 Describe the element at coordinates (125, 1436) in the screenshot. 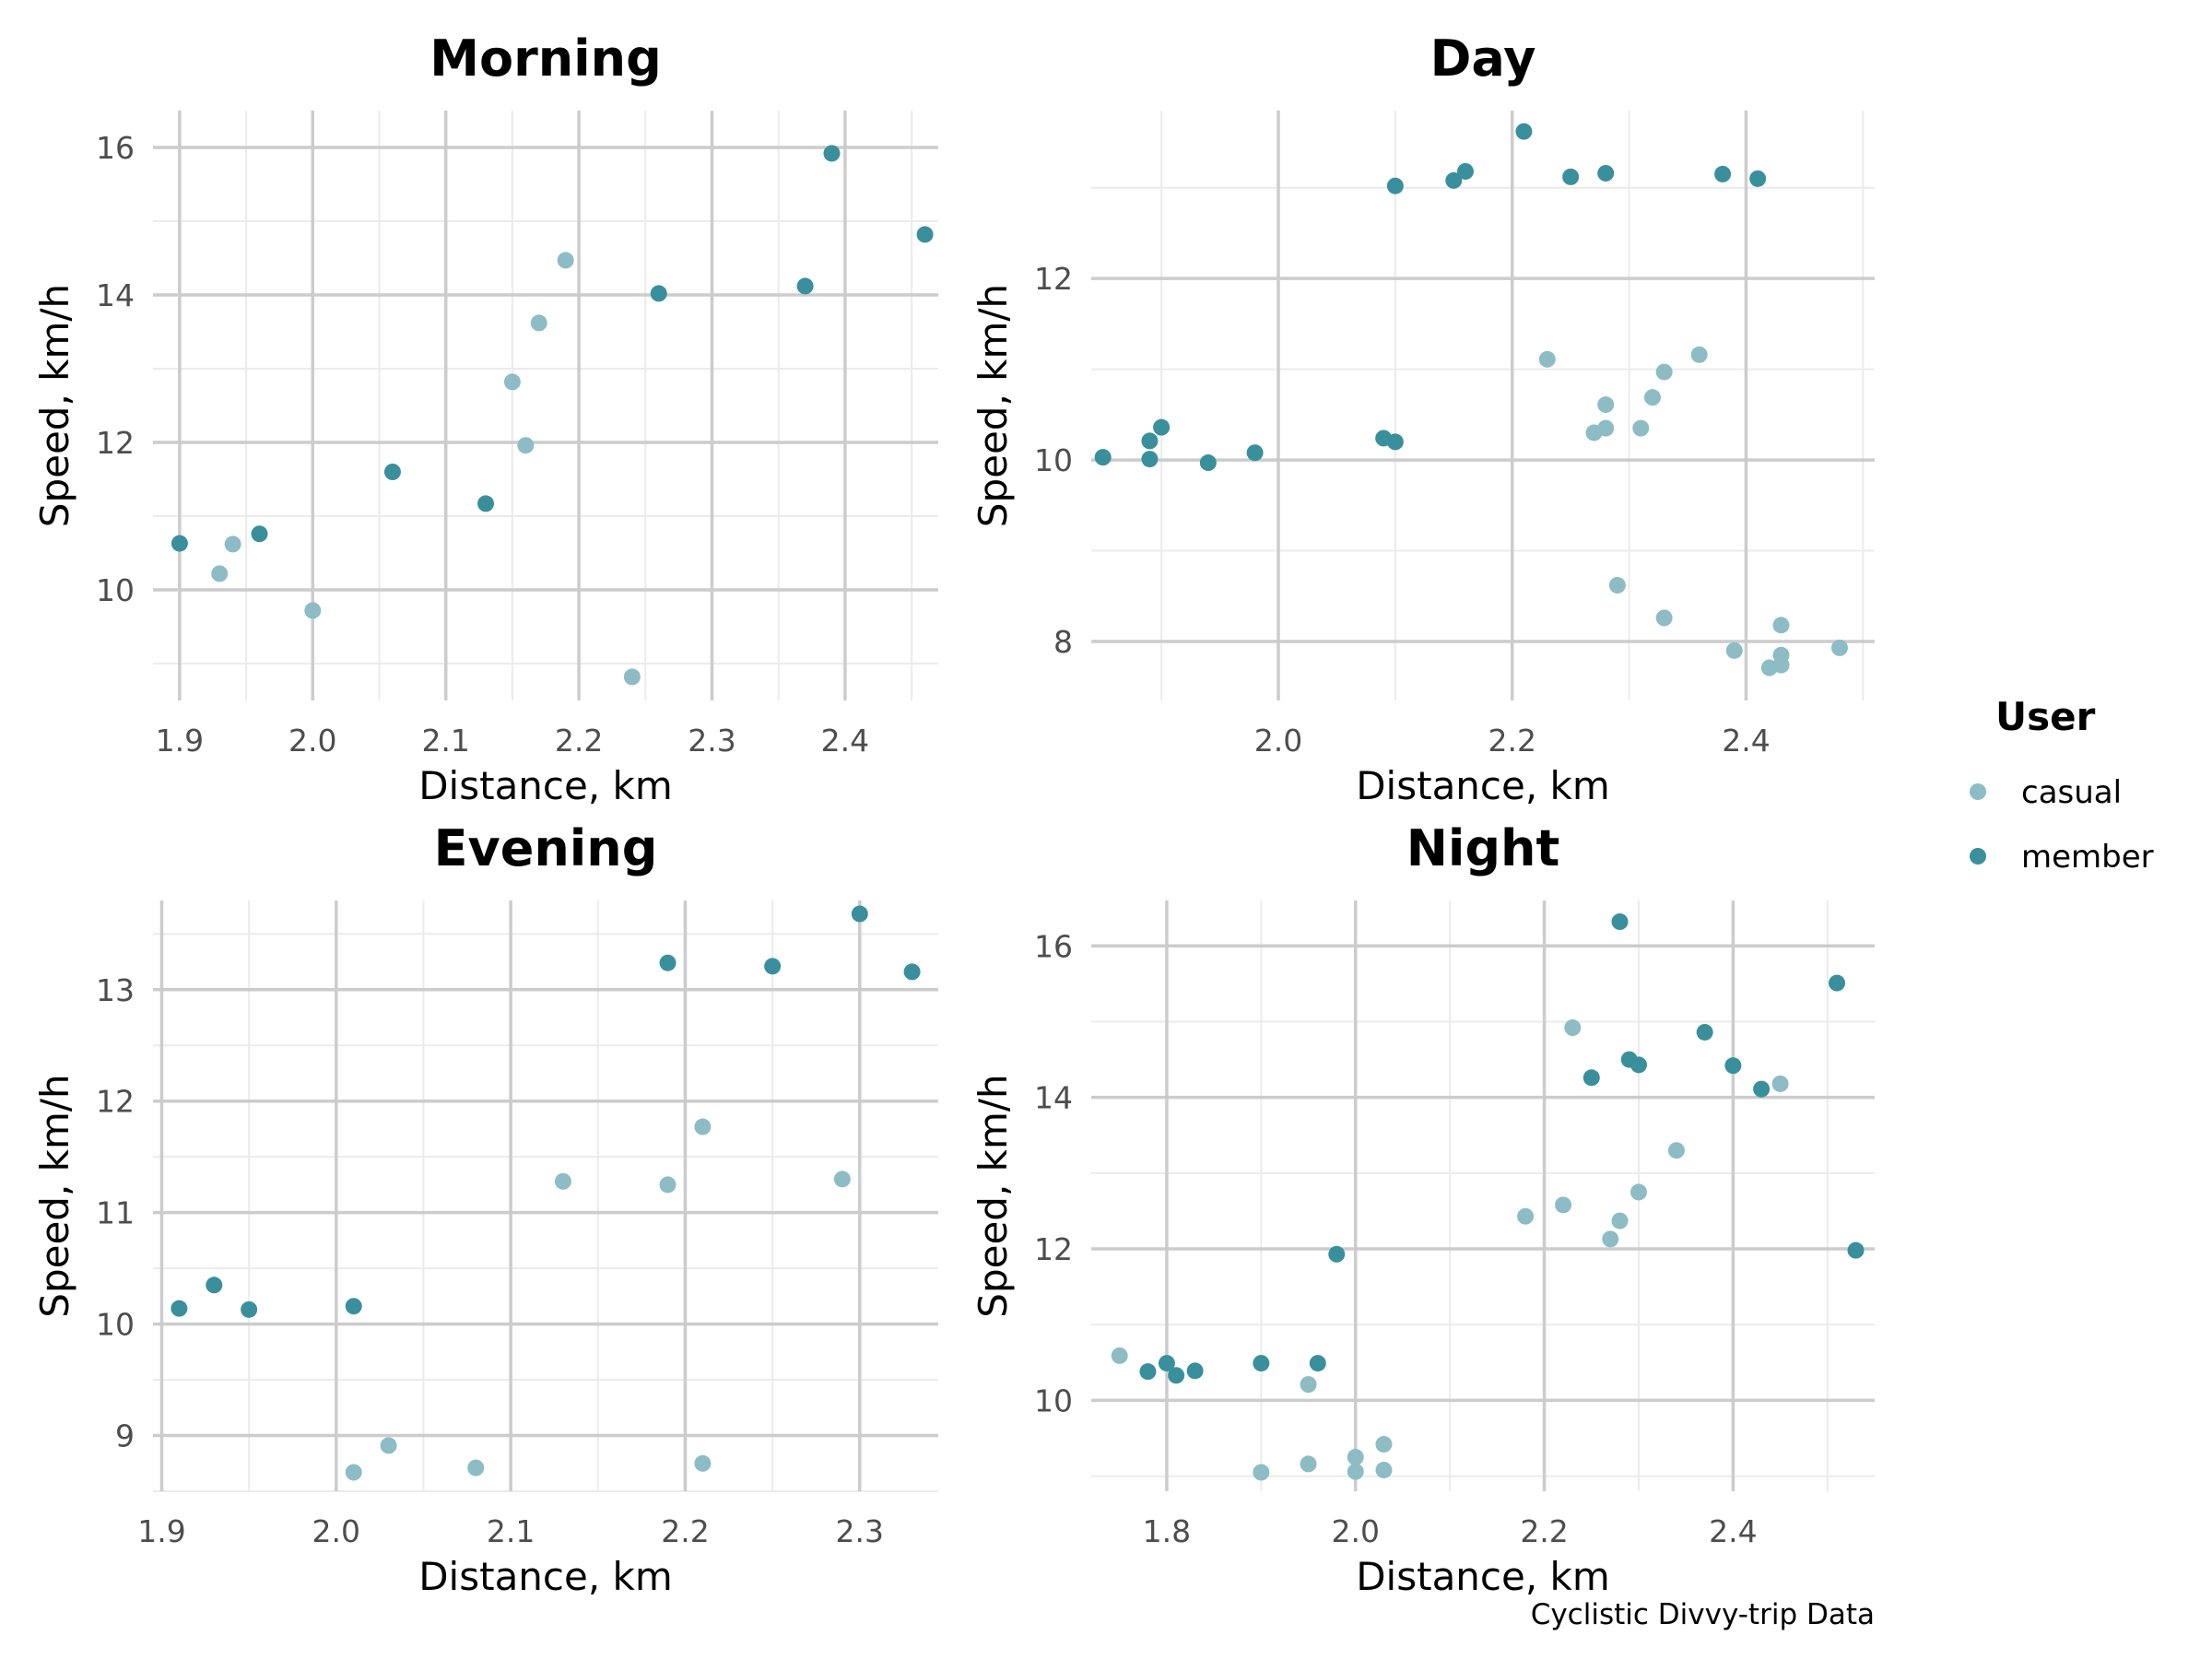

I see `y-tick-label: 9` at that location.